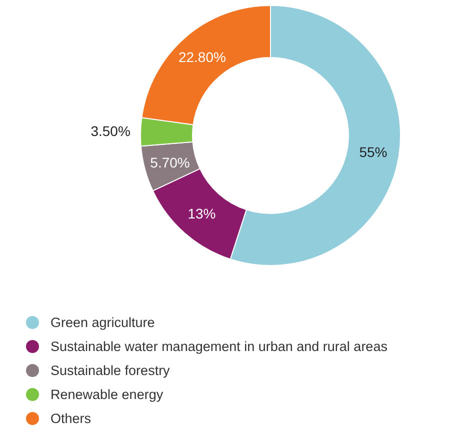 This screenshot has width=457, height=429. Describe the element at coordinates (110, 370) in the screenshot. I see `legend-label: Sustainable forestry` at that location.